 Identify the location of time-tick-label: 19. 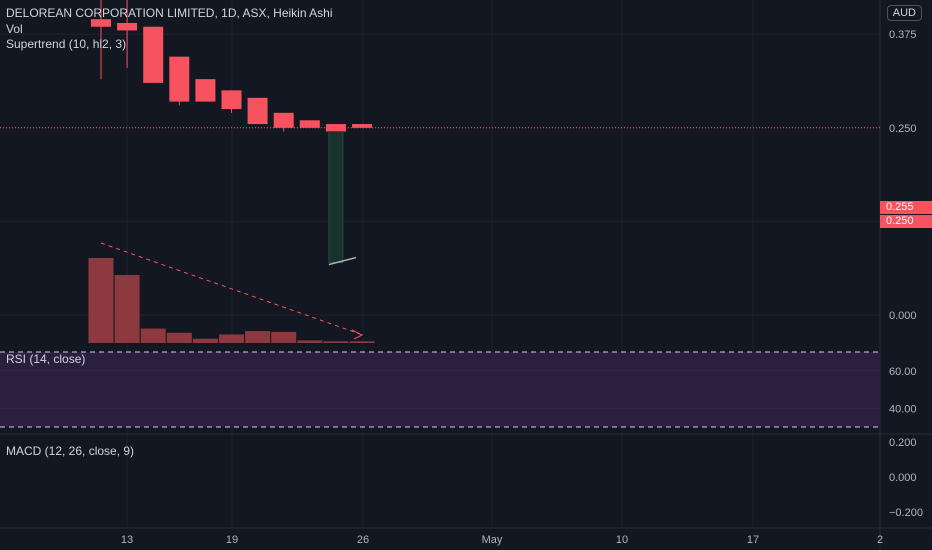
(232, 540).